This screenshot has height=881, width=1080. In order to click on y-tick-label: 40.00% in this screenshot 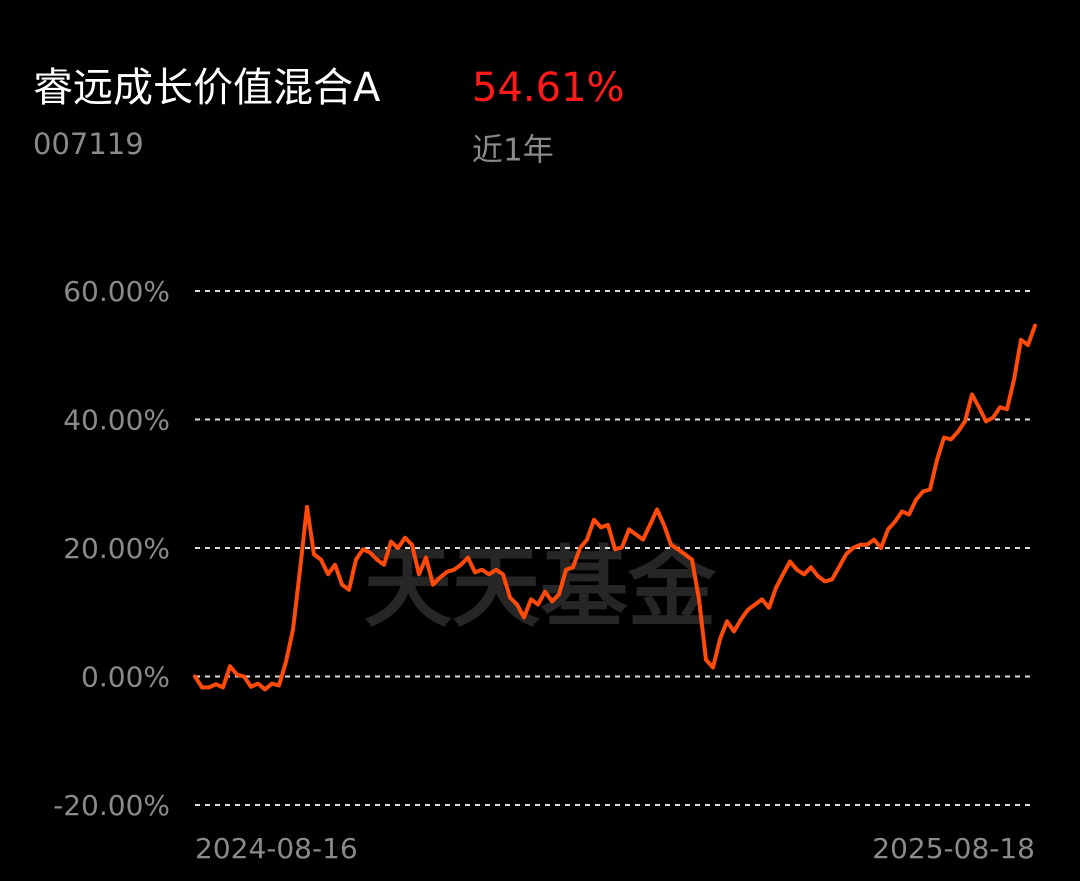, I will do `click(116, 420)`.